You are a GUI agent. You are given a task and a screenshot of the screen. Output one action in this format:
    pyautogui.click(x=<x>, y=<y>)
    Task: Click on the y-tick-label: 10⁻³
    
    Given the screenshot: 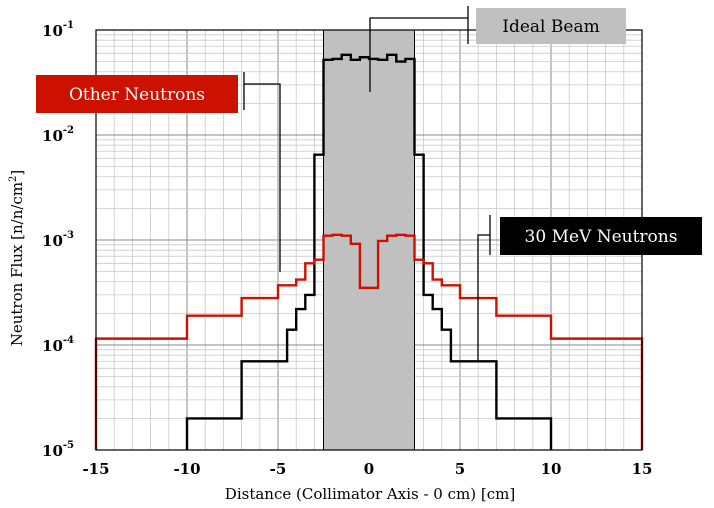 What is the action you would take?
    pyautogui.click(x=58, y=240)
    